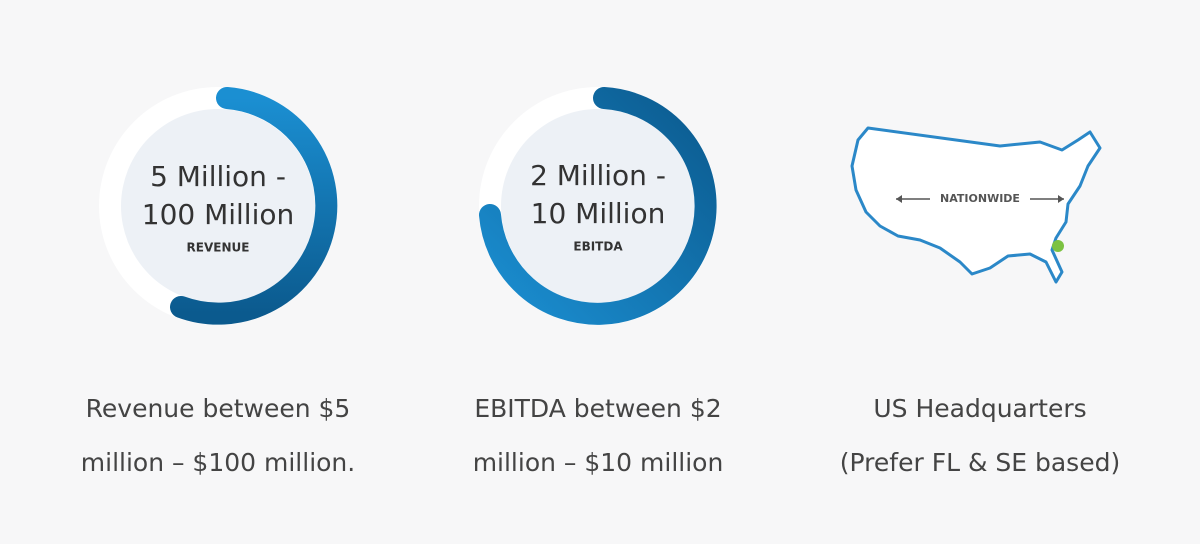  I want to click on ebitda-ring: 2 Million - 10 Million EBITDA, so click(598, 206).